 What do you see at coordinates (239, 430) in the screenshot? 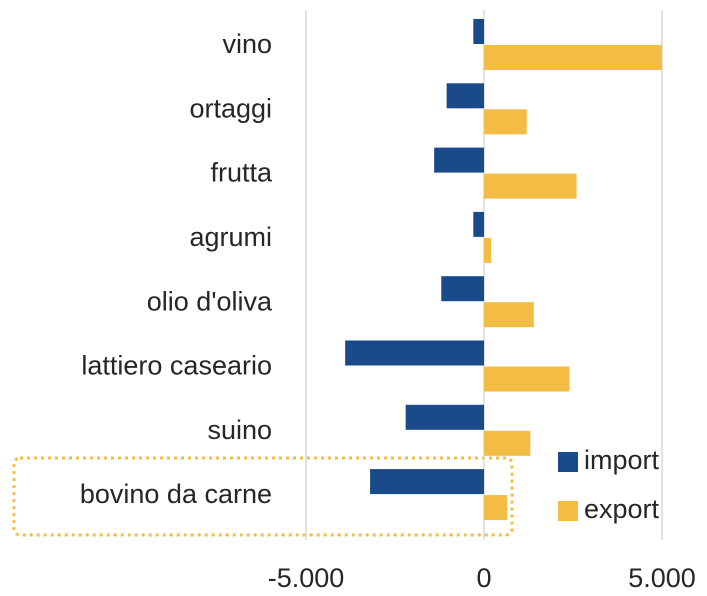
I see `category-label: suino` at bounding box center [239, 430].